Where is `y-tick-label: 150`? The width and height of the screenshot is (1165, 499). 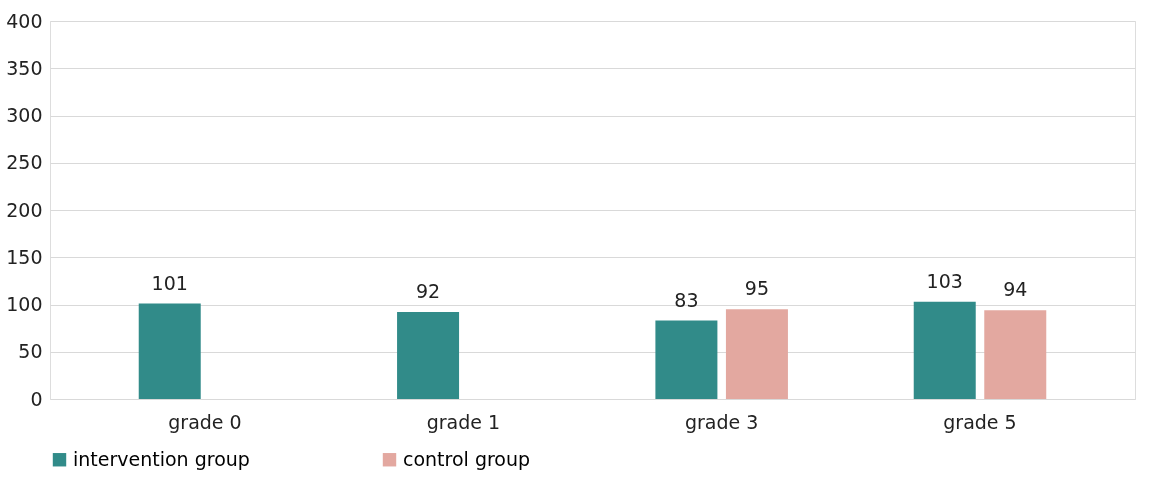 y-tick-label: 150 is located at coordinates (24, 256).